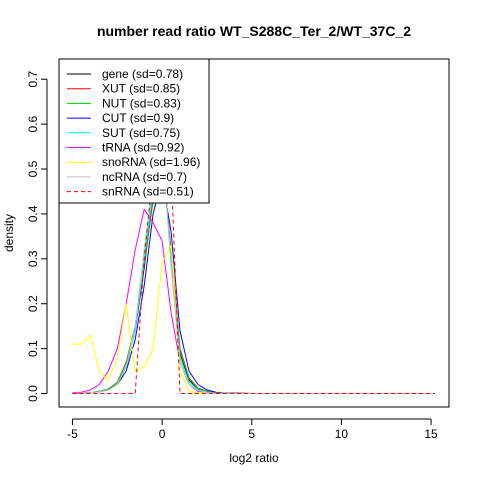 This screenshot has width=480, height=480. Describe the element at coordinates (251, 434) in the screenshot. I see `x-tick-label: 5` at that location.